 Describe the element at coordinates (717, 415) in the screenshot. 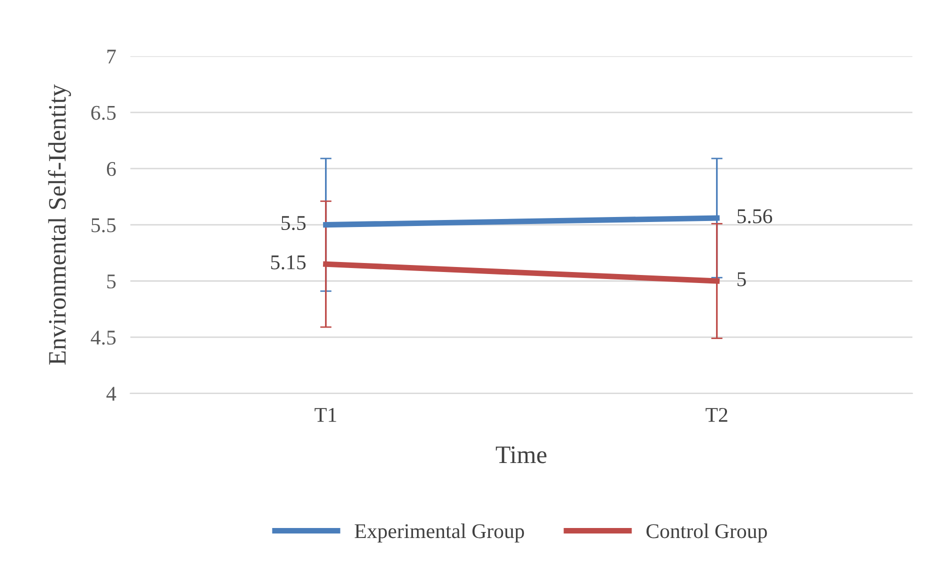

I see `x-tick-label: T2` at that location.